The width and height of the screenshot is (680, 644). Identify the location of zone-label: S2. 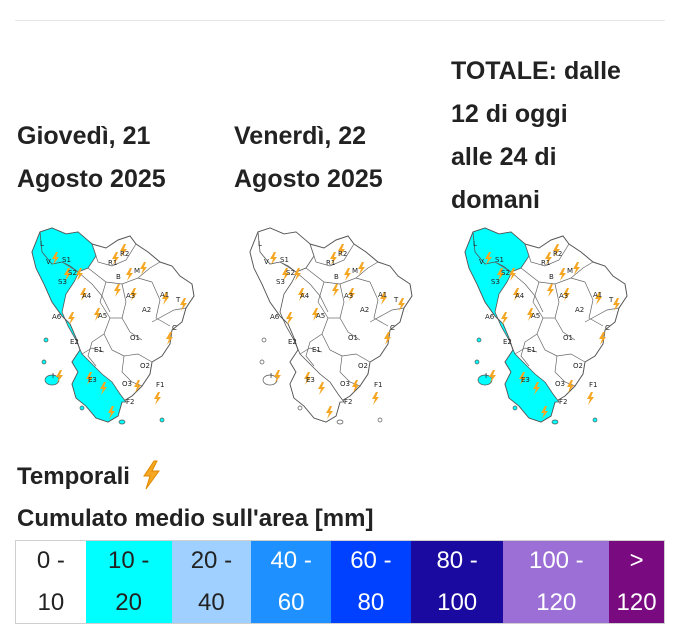
(505, 273).